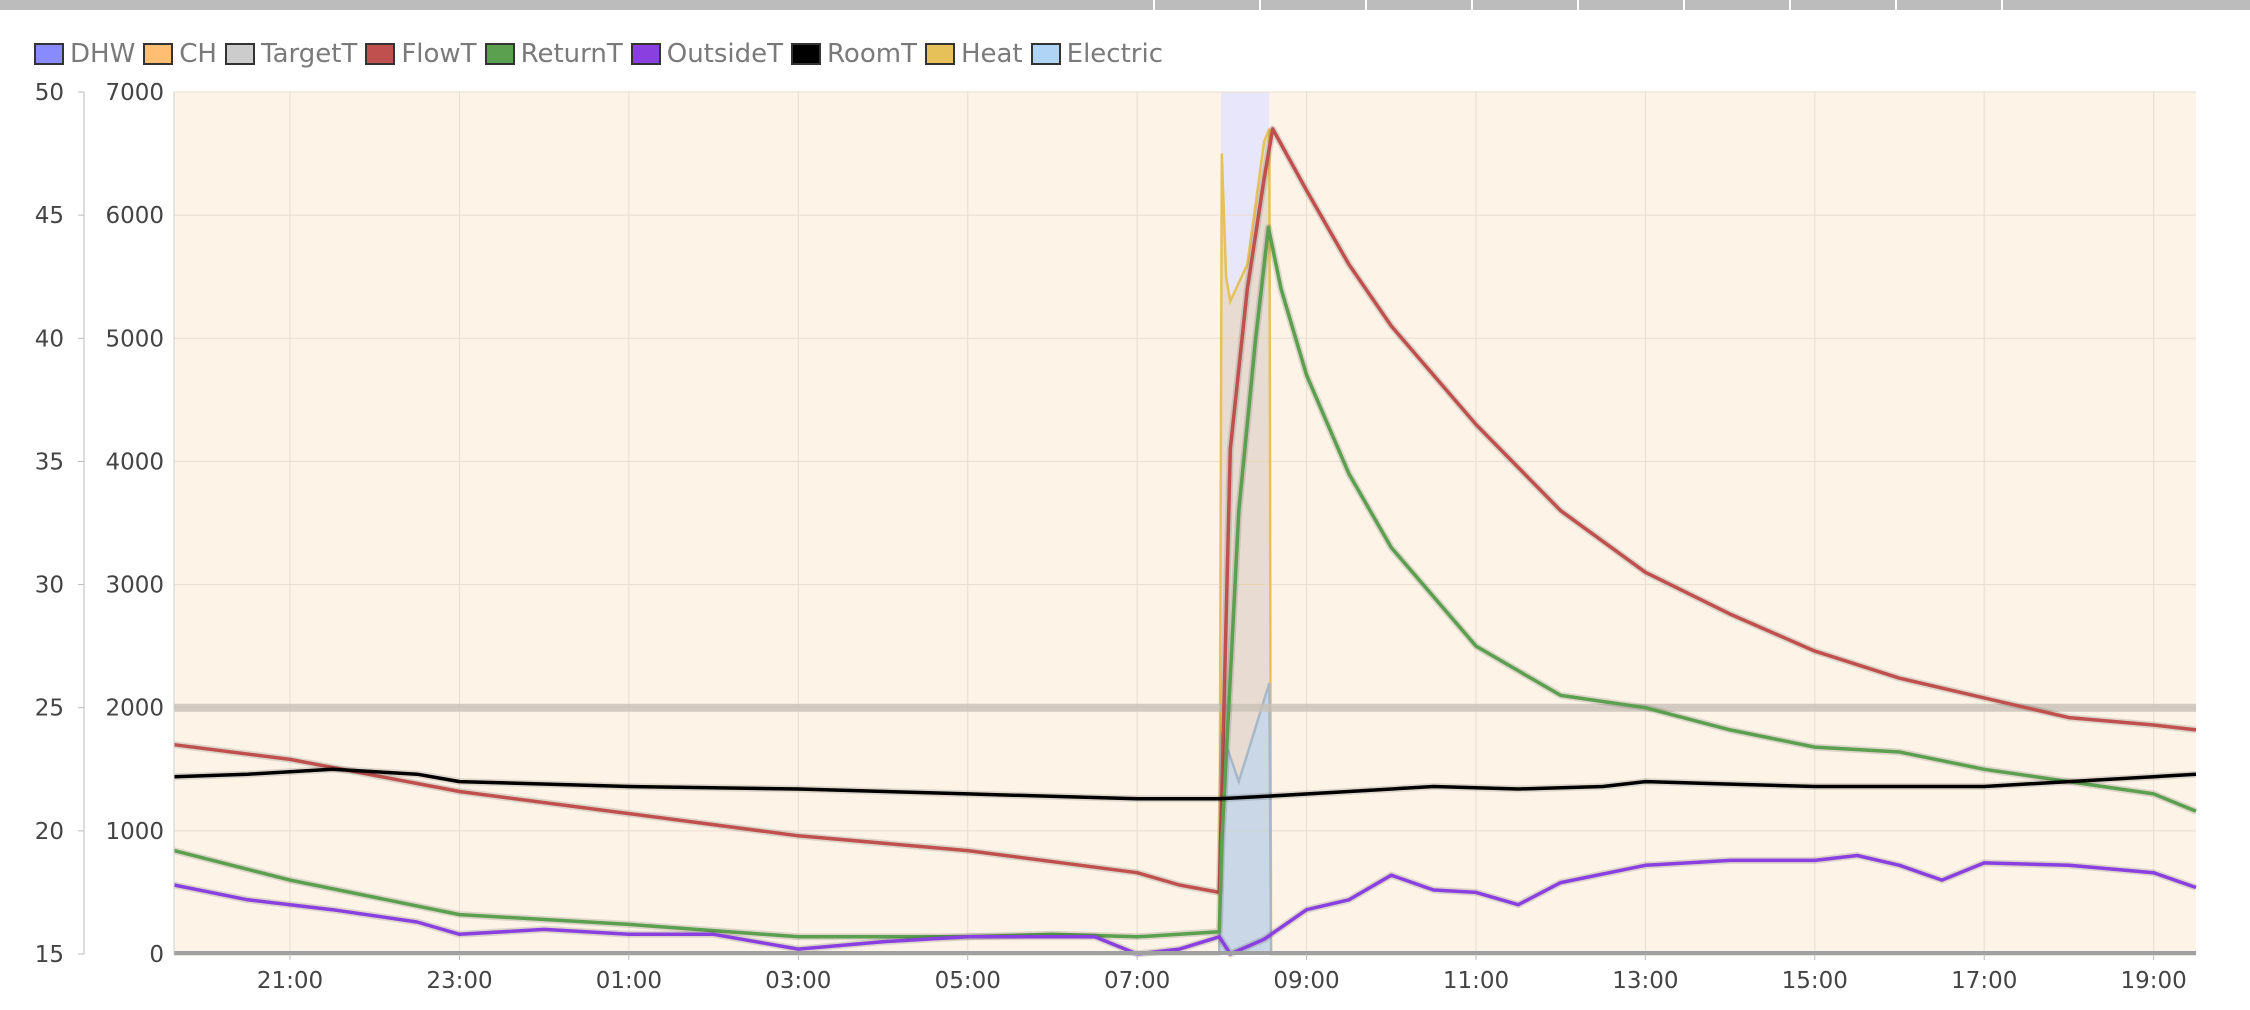 The width and height of the screenshot is (2250, 1010). Describe the element at coordinates (1476, 981) in the screenshot. I see `x-tick-label: 11:00` at that location.